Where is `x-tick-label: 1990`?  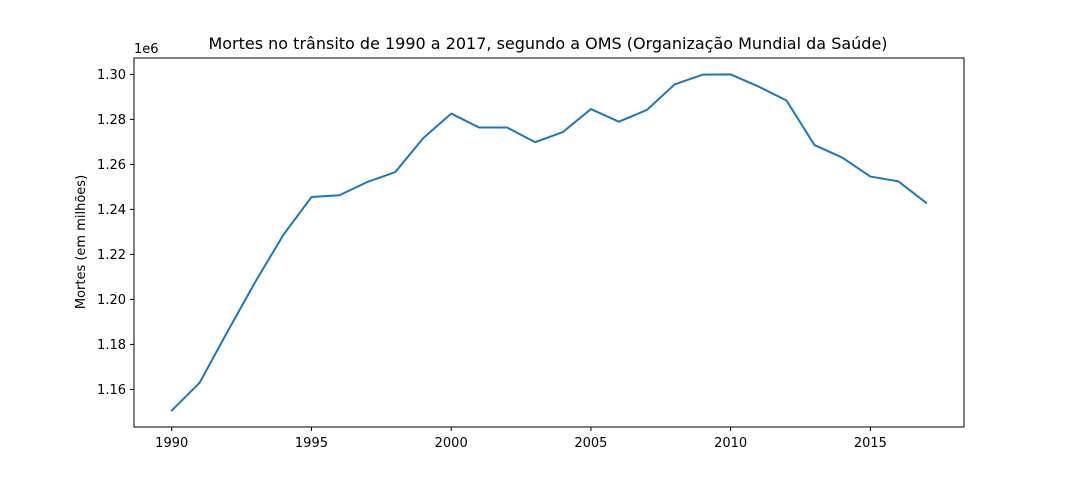
x-tick-label: 1990 is located at coordinates (171, 443).